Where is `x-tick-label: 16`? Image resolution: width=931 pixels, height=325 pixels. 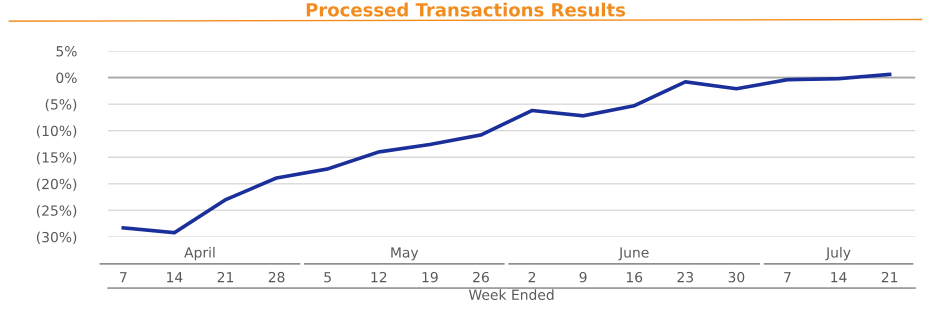 x-tick-label: 16 is located at coordinates (634, 277).